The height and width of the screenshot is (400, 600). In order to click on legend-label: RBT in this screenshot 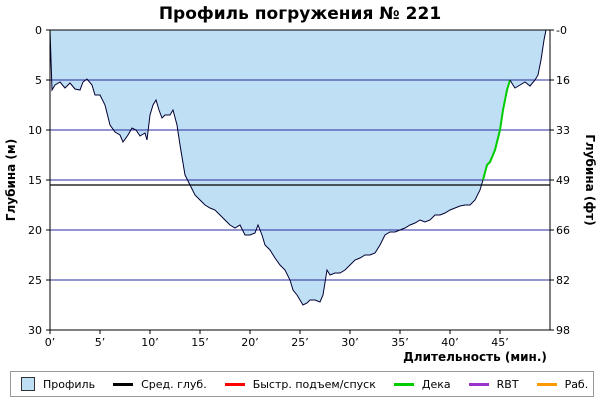, I will do `click(507, 384)`.